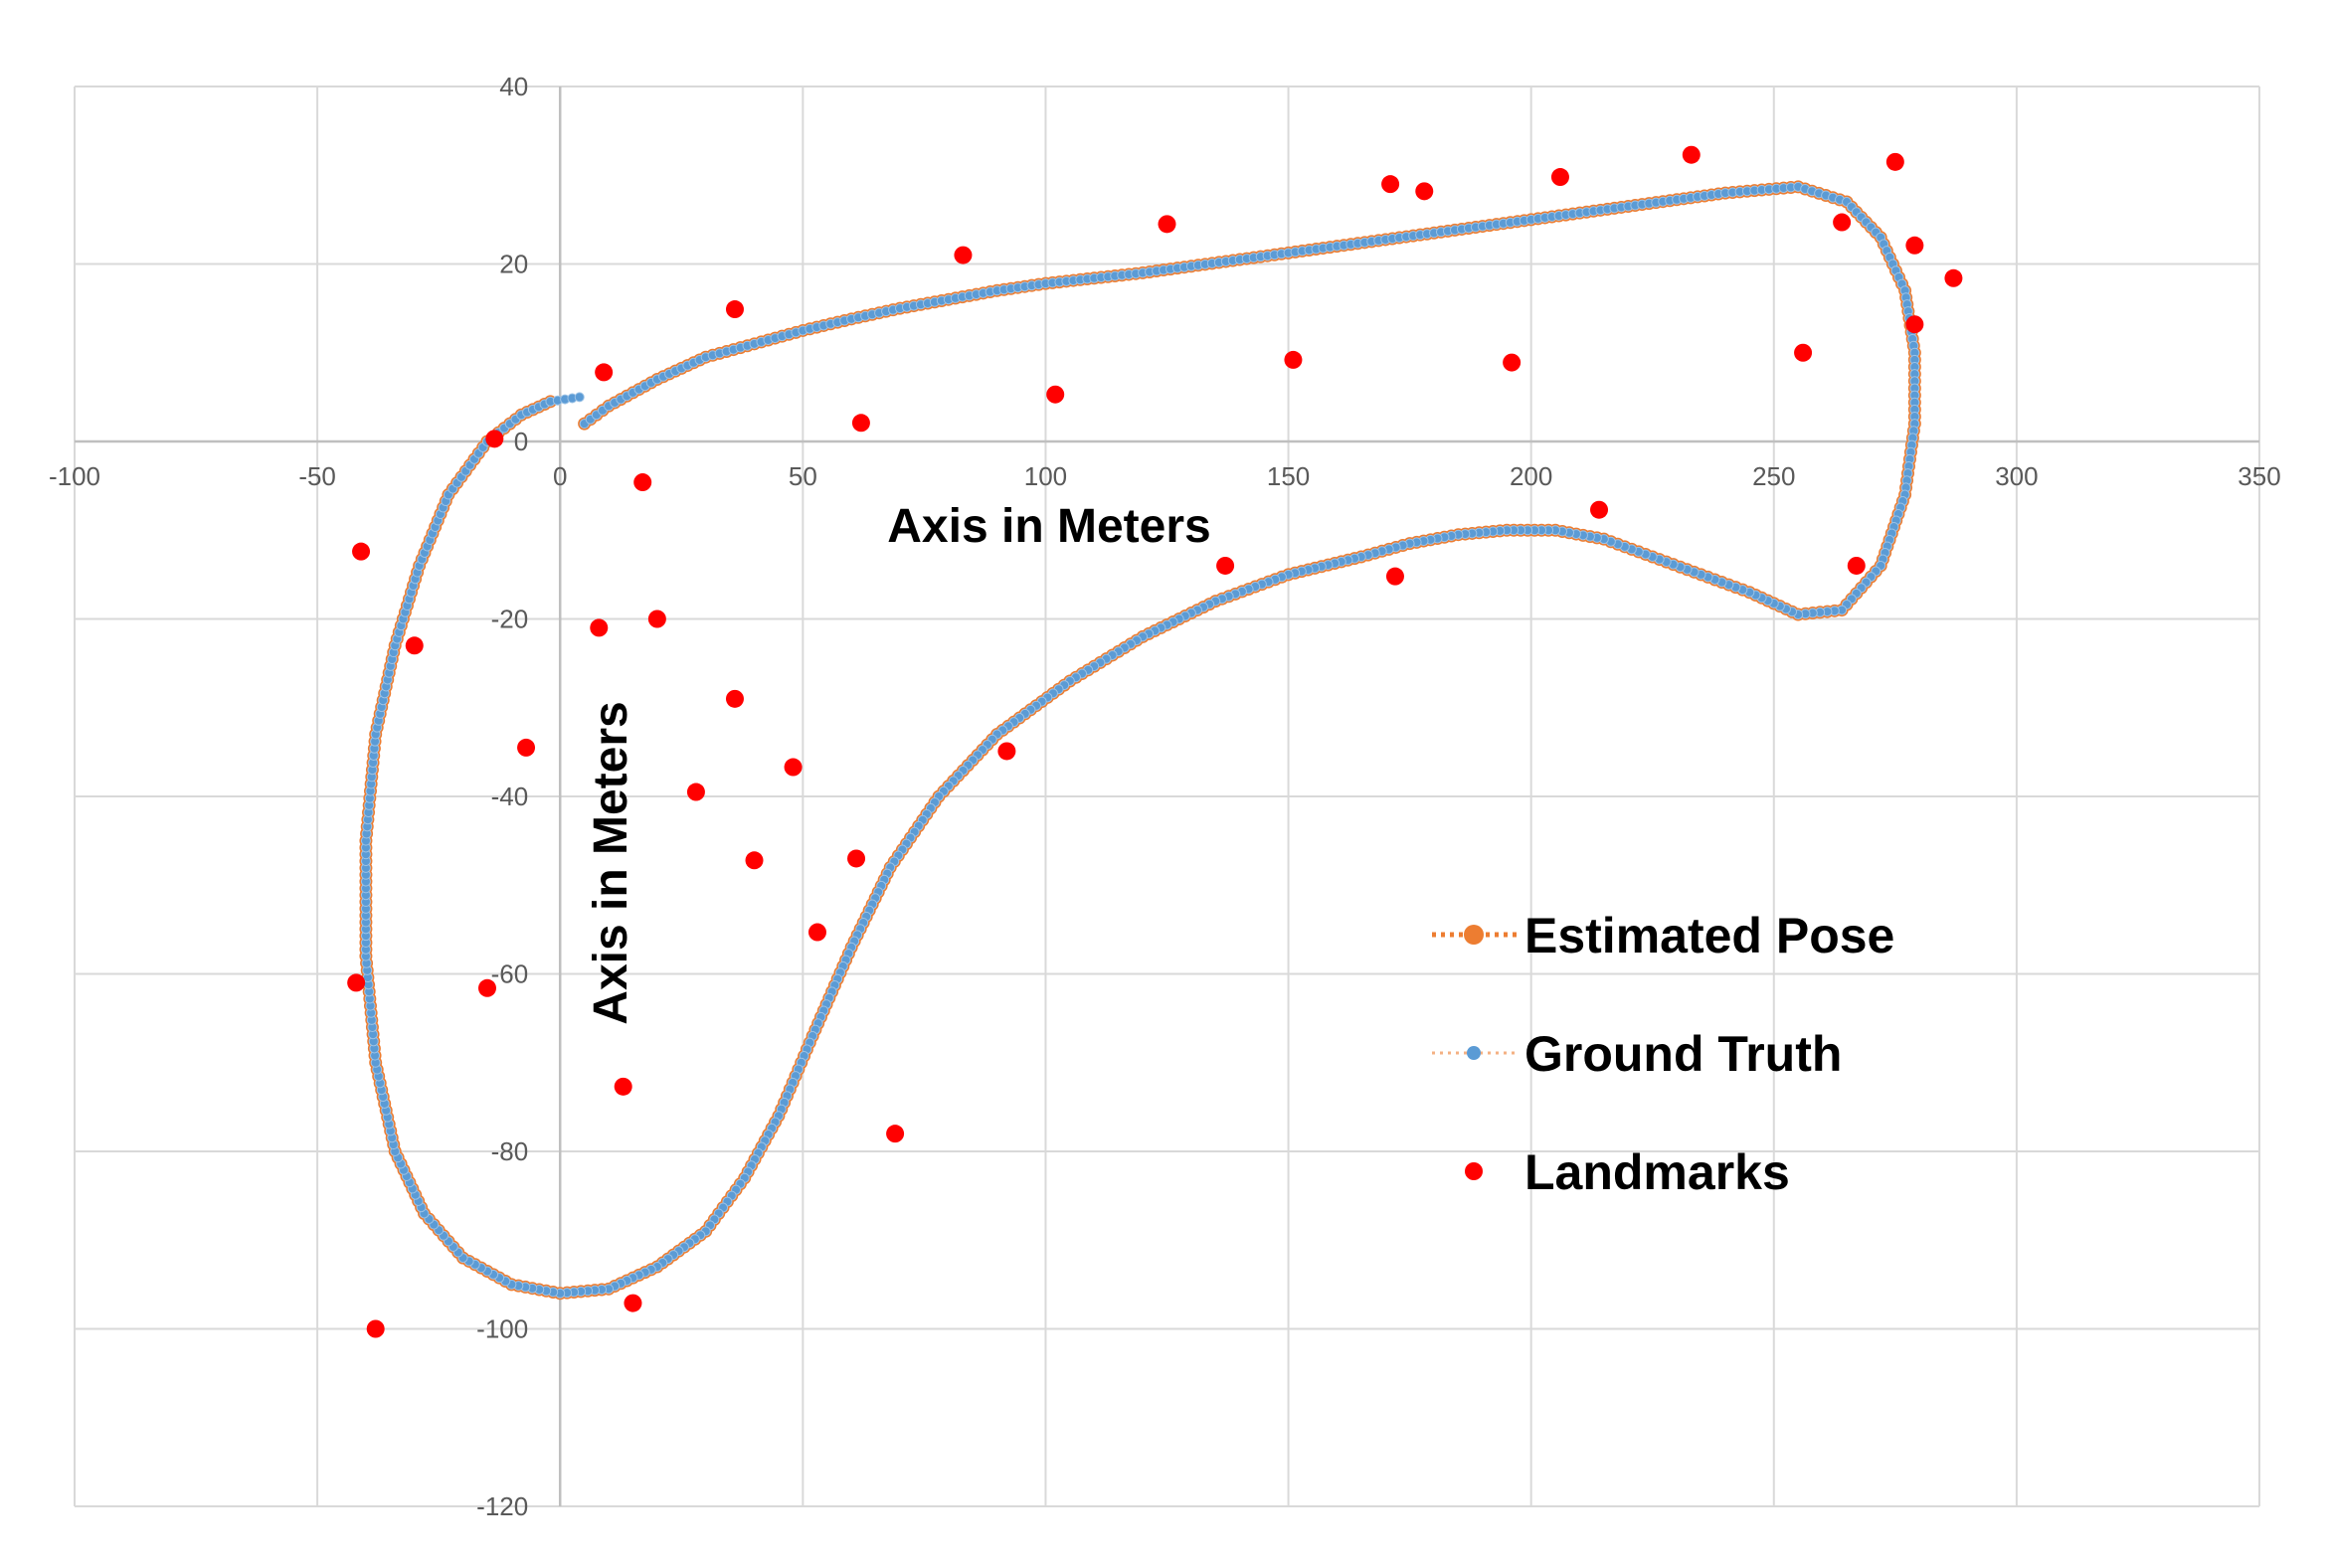 This screenshot has width=2329, height=1568. Describe the element at coordinates (513, 86) in the screenshot. I see `y-tick-label: 40` at that location.